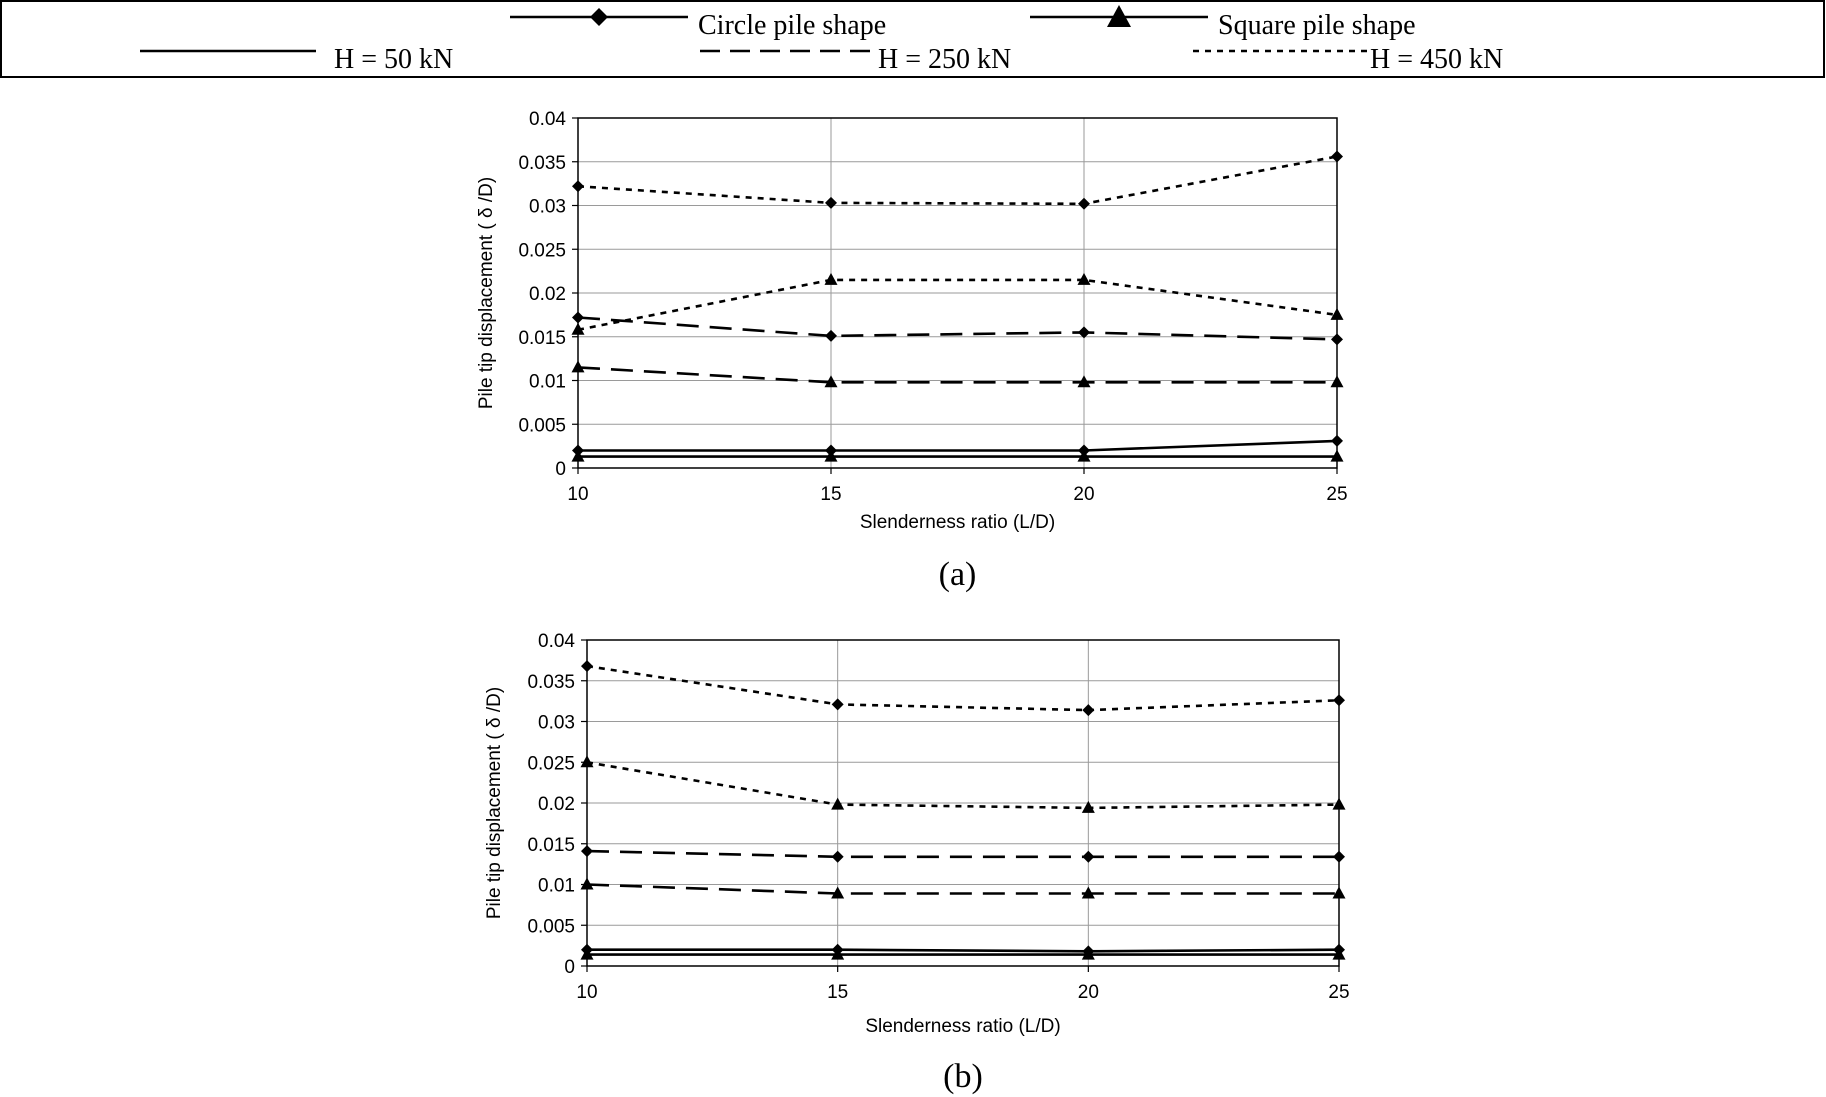 The height and width of the screenshot is (1097, 1826). What do you see at coordinates (963, 1076) in the screenshot?
I see `panel-label: (b)` at bounding box center [963, 1076].